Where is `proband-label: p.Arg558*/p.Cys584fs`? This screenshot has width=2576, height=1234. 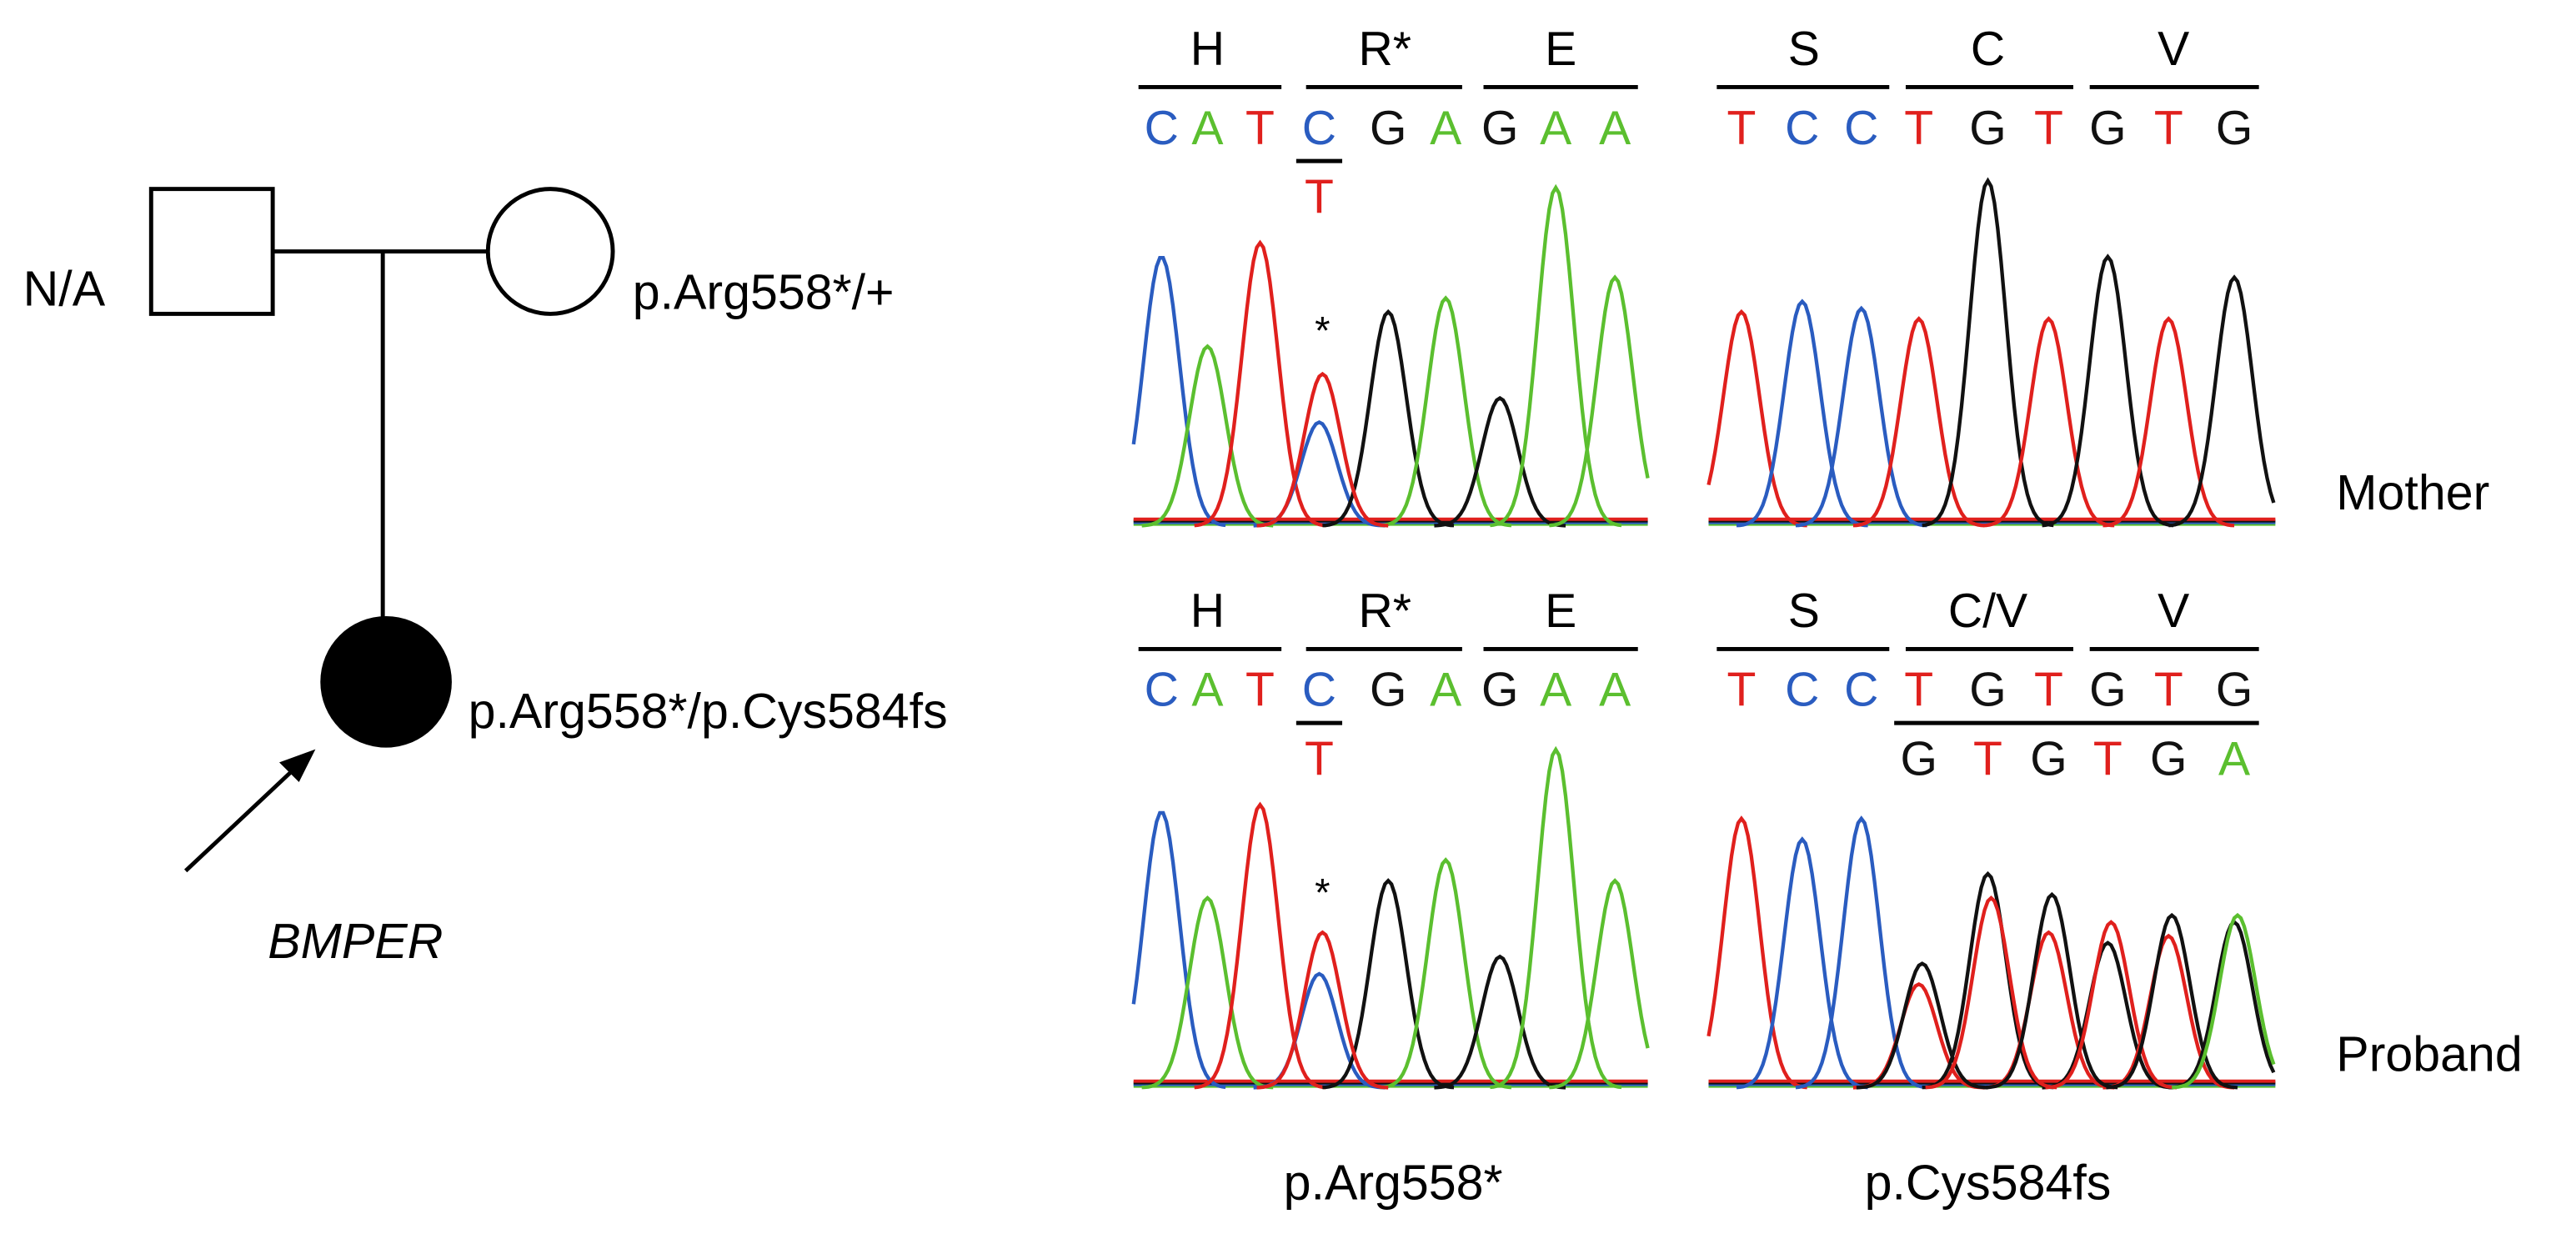 proband-label: p.Arg558*/p.Cys584fs is located at coordinates (708, 711).